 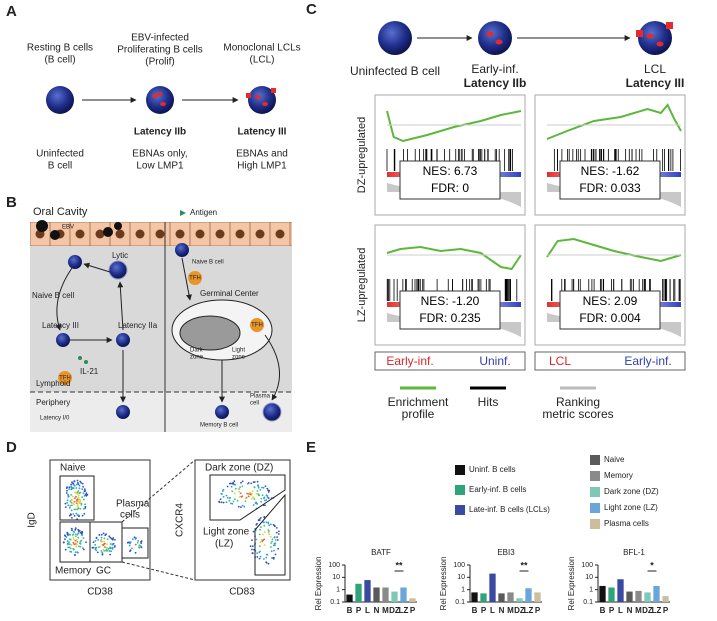 I want to click on significance-label: **, so click(x=399, y=565).